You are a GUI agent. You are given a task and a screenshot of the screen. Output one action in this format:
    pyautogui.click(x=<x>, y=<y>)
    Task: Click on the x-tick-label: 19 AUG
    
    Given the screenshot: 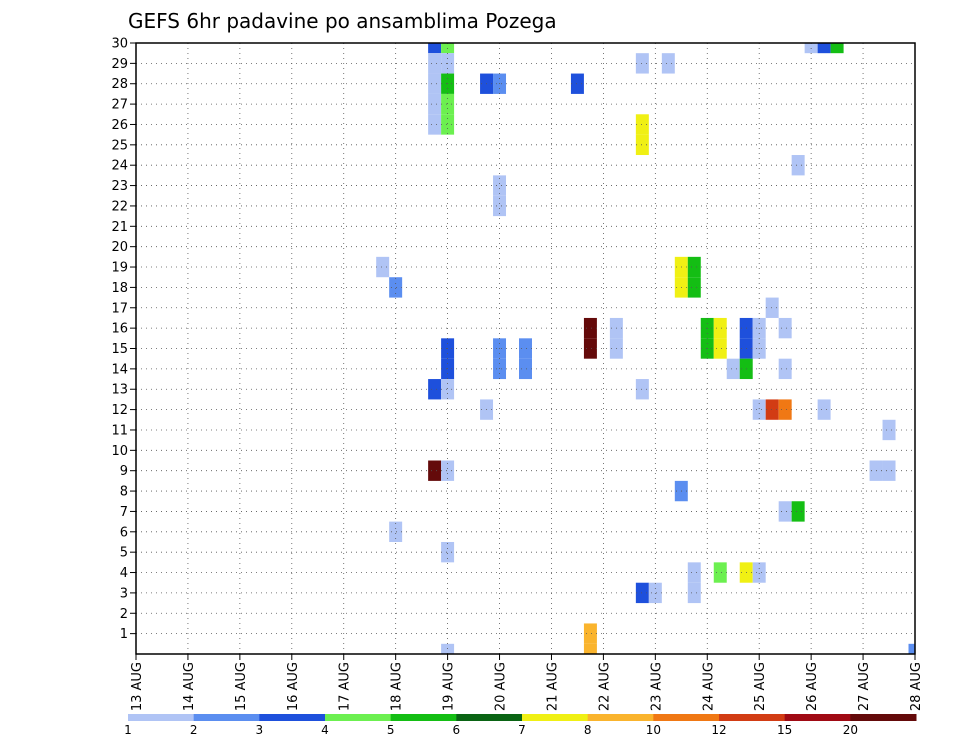 What is the action you would take?
    pyautogui.click(x=449, y=686)
    